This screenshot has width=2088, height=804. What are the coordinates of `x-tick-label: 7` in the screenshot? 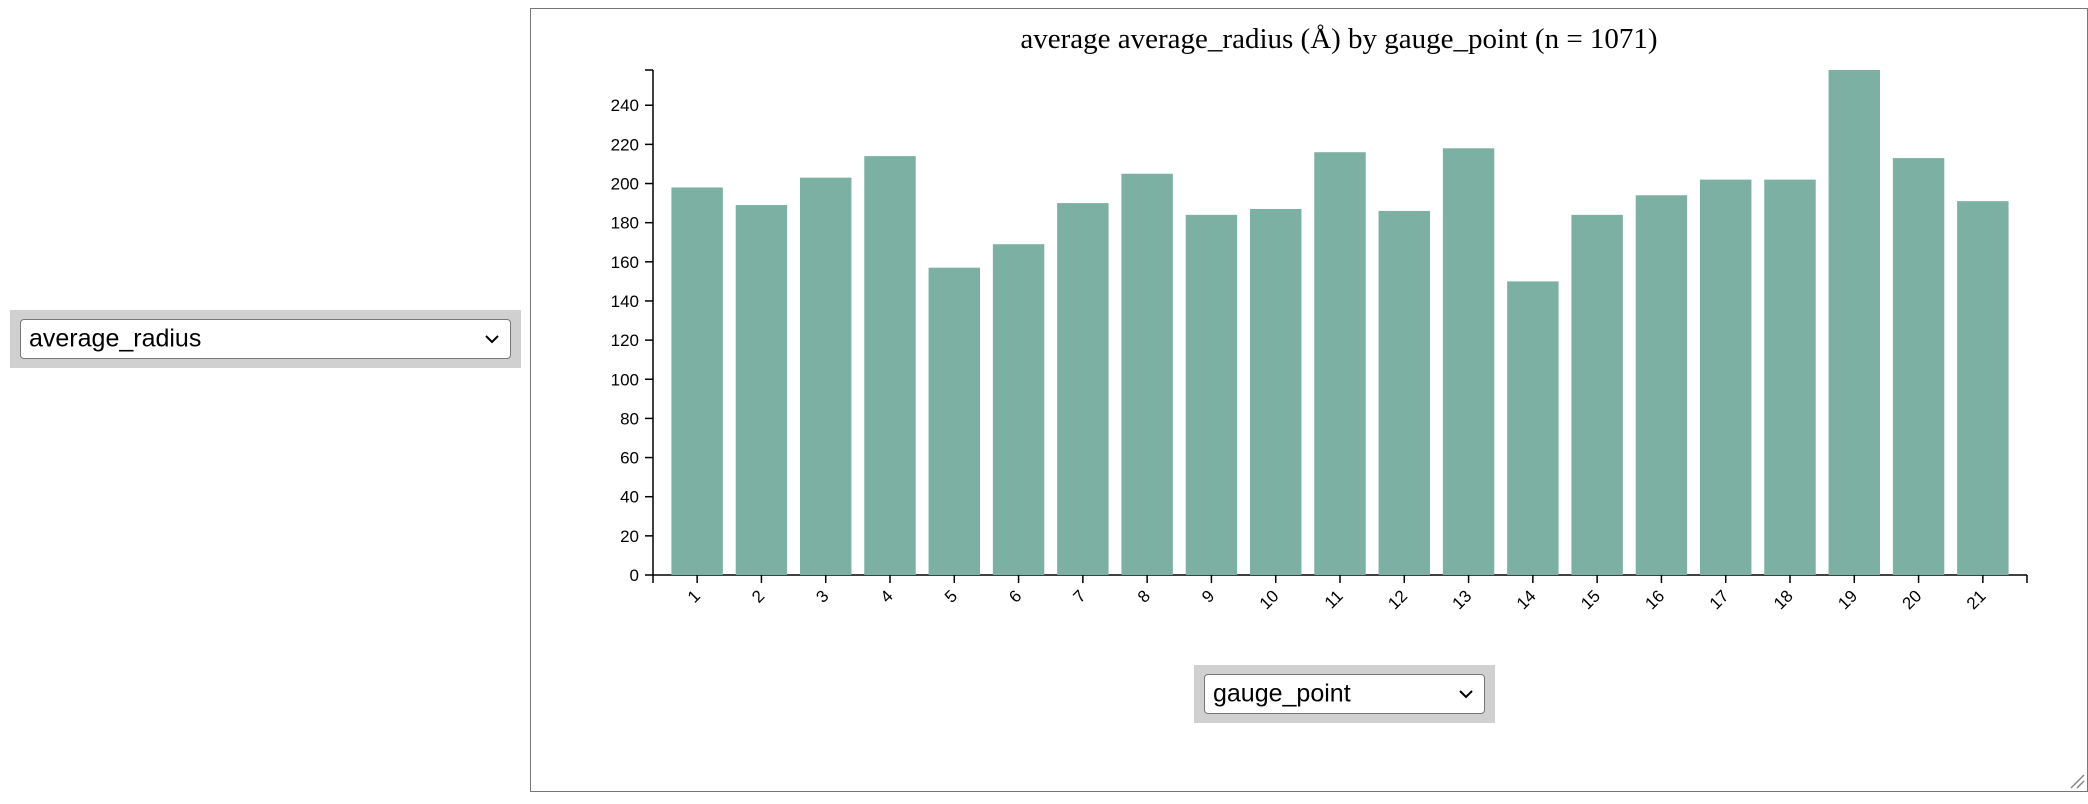 It's located at (1080, 596).